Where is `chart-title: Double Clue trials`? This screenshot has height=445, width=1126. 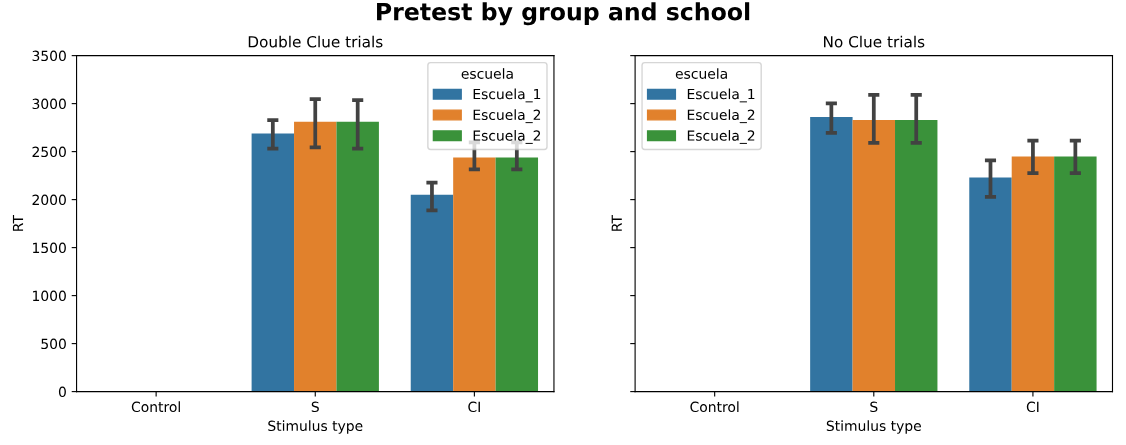 chart-title: Double Clue trials is located at coordinates (315, 41).